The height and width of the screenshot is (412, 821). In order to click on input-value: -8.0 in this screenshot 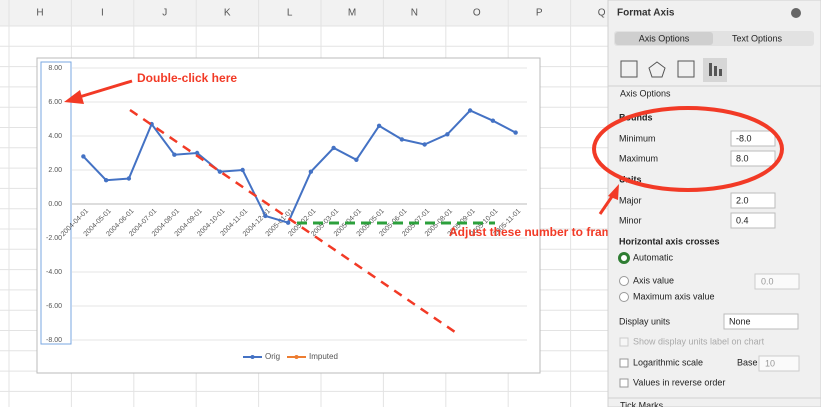, I will do `click(744, 138)`.